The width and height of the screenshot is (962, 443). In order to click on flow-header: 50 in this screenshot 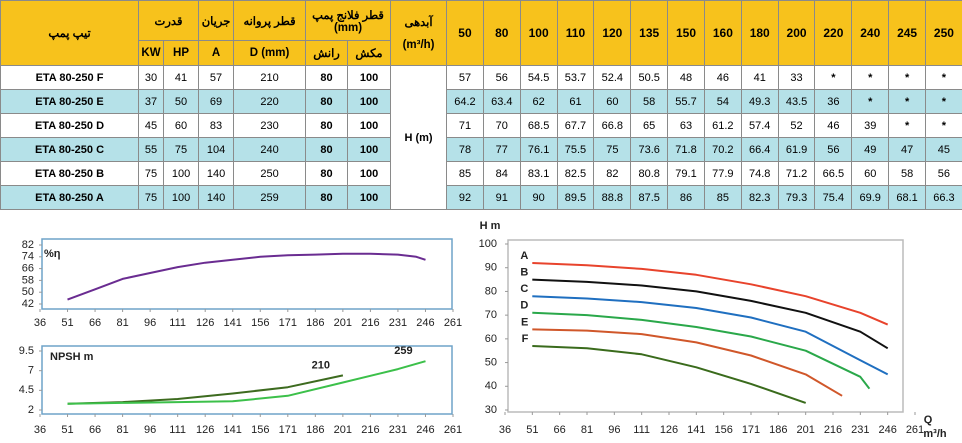, I will do `click(465, 33)`.